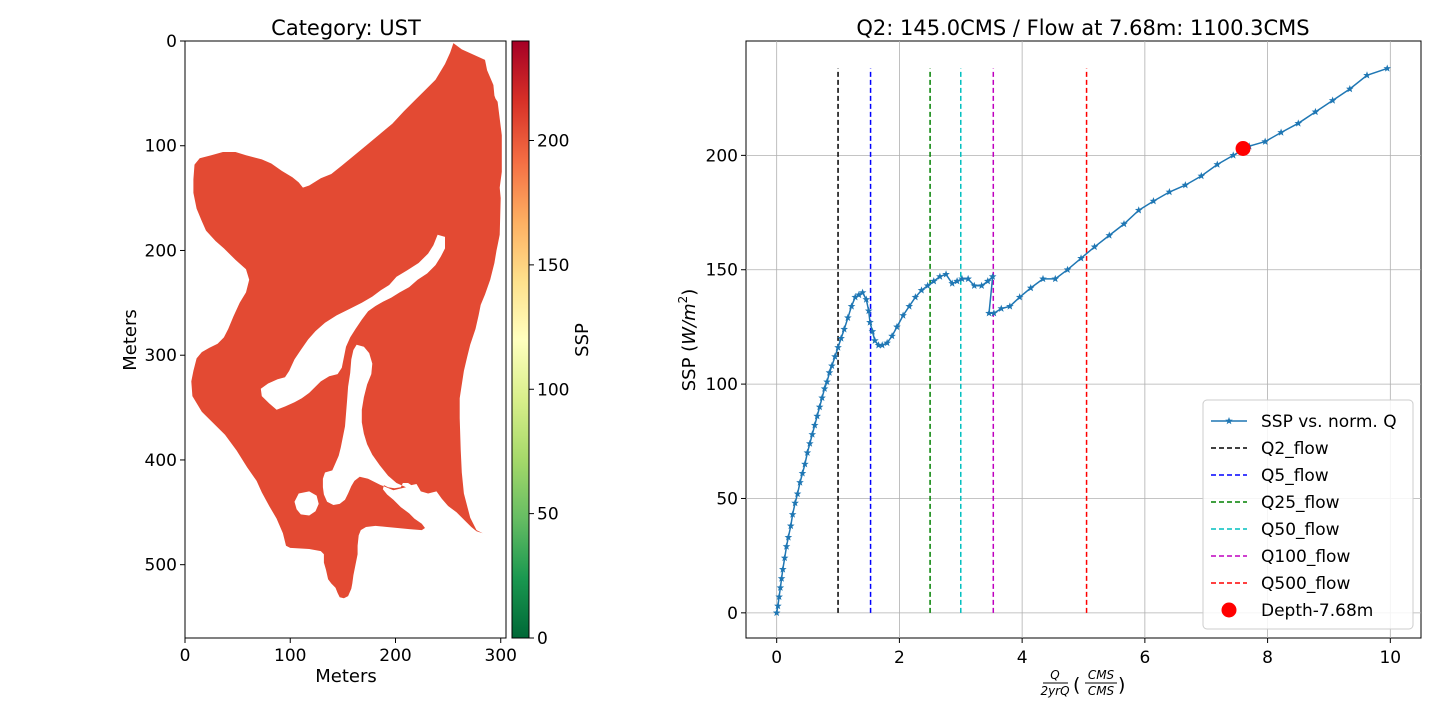  What do you see at coordinates (1390, 658) in the screenshot?
I see `line-x-tick-label: 10` at bounding box center [1390, 658].